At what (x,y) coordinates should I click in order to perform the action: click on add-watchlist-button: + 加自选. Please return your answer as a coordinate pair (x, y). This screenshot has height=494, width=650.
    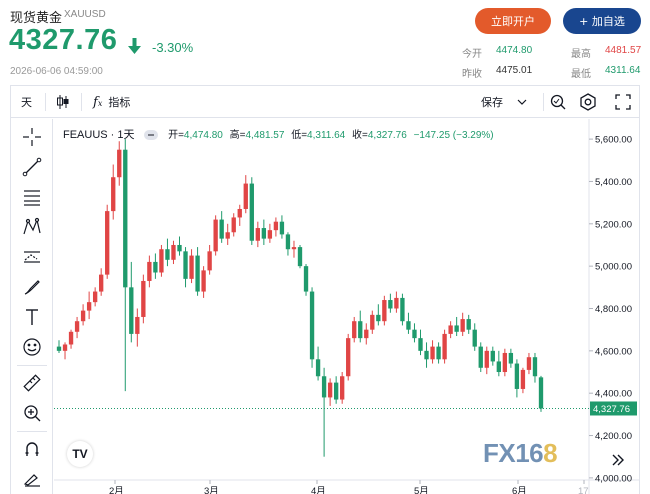
    Looking at the image, I should click on (602, 21).